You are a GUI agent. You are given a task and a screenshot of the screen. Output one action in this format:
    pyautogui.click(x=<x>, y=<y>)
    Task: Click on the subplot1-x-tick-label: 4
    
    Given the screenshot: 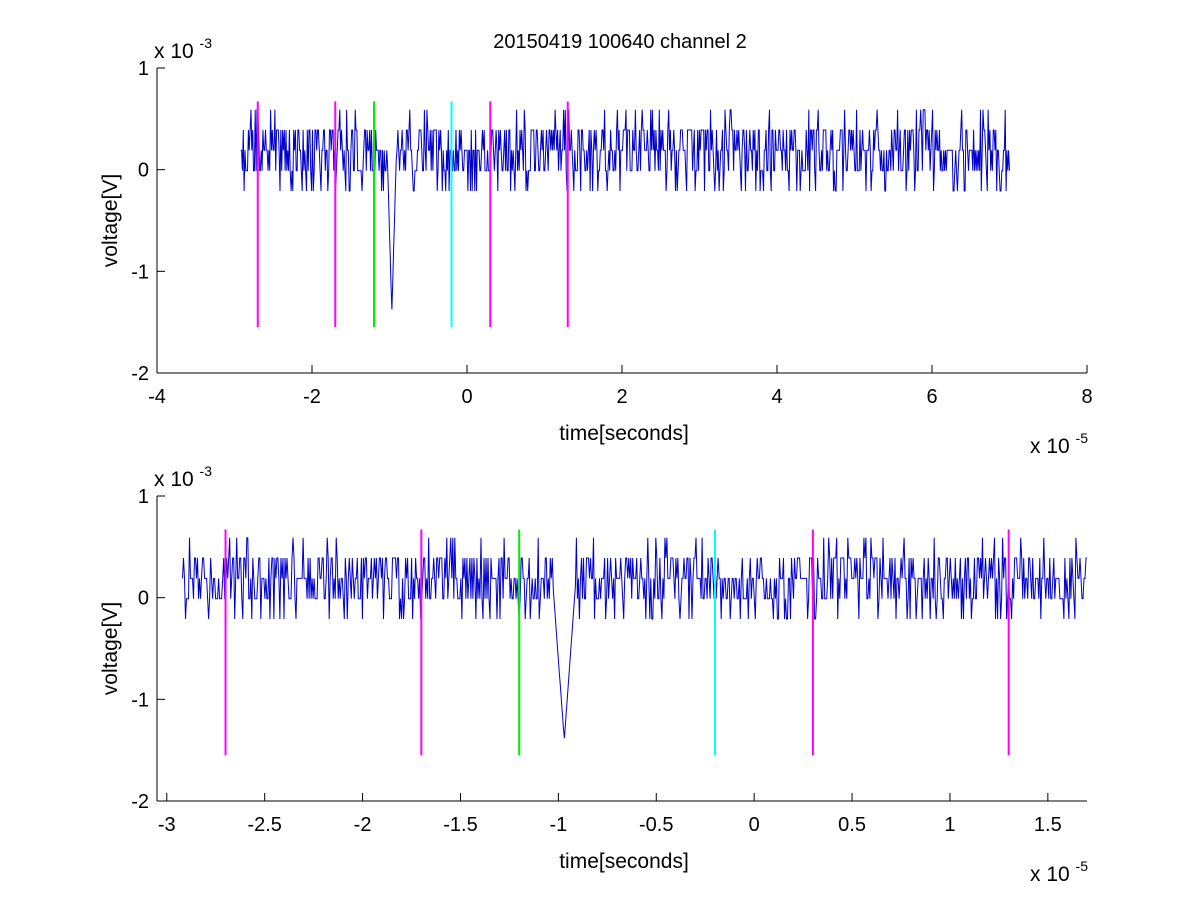 What is the action you would take?
    pyautogui.click(x=776, y=397)
    